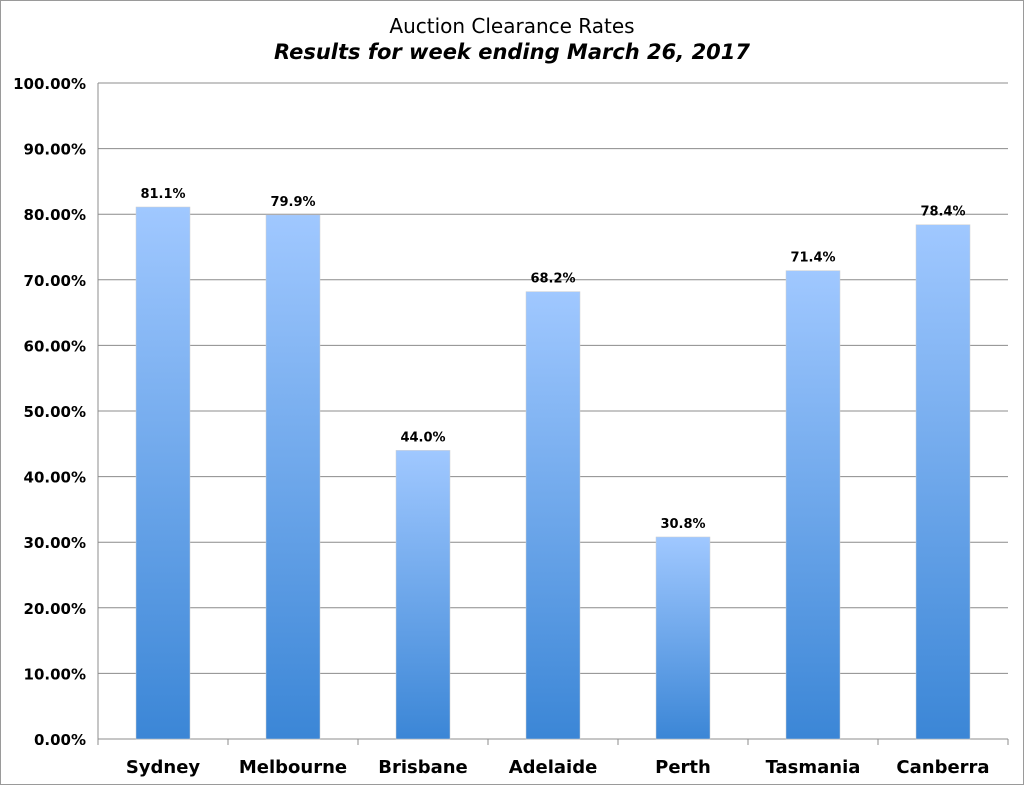 The image size is (1024, 785). What do you see at coordinates (813, 767) in the screenshot?
I see `x-tick-label: Tasmania` at bounding box center [813, 767].